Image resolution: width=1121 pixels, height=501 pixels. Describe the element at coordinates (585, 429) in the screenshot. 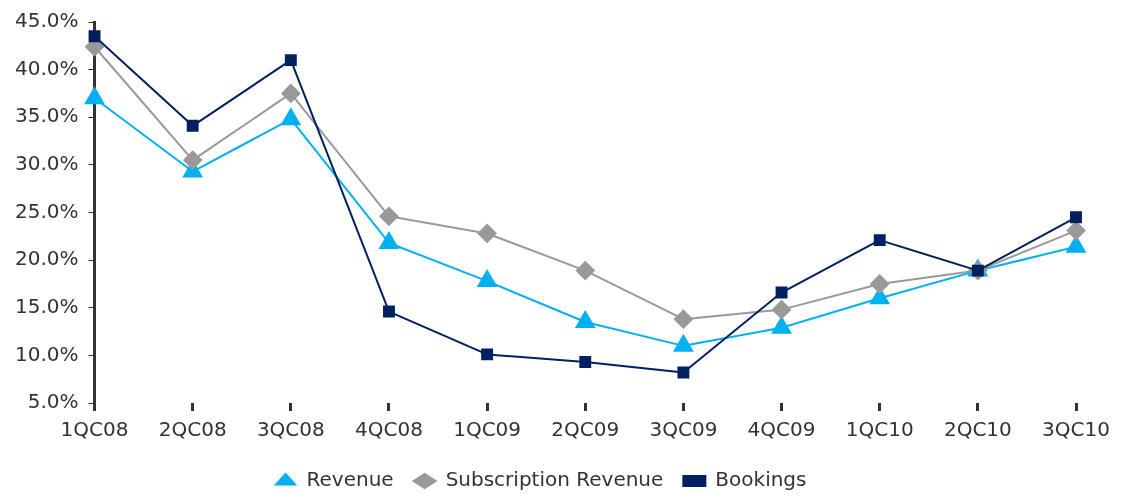

I see `x-tick-label: 2QC09` at that location.